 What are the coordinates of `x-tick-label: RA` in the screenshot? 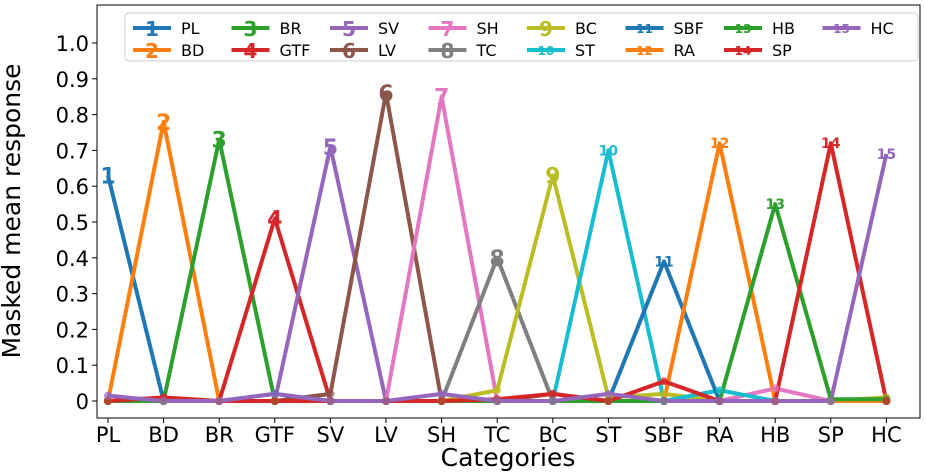 It's located at (720, 435).